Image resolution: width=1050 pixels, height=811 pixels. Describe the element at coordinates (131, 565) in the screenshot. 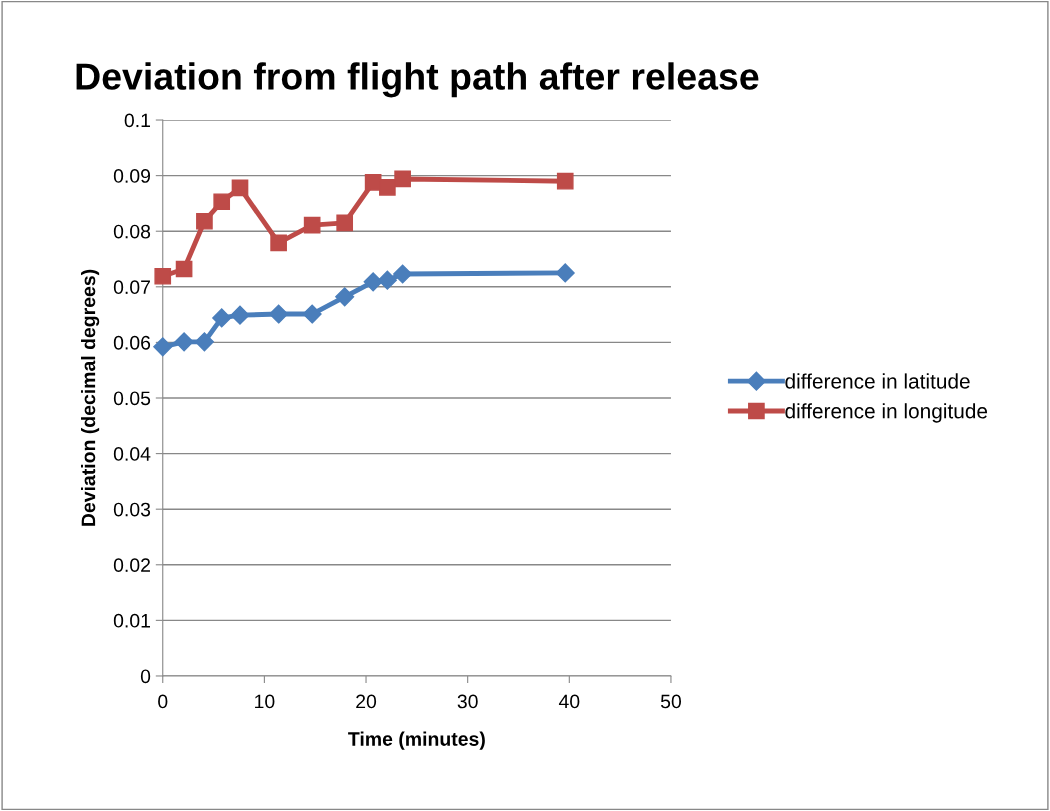

I see `y-tick-label: 0.02` at that location.